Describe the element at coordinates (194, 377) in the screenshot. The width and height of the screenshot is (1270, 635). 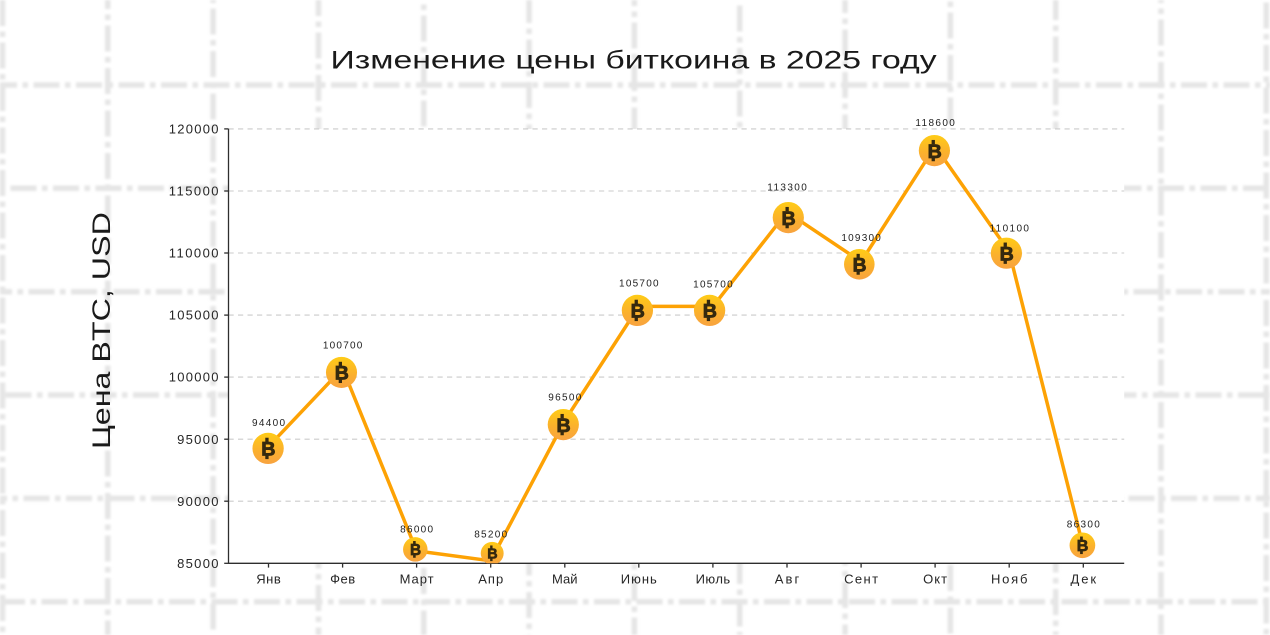
I see `svg-text: 100000` at that location.